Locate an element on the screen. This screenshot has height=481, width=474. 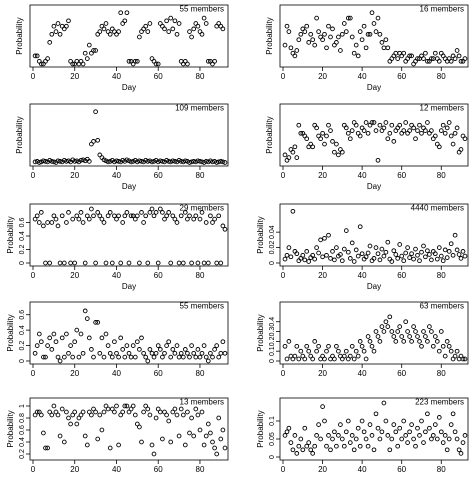
panel-title: 16 members is located at coordinates (442, 9).